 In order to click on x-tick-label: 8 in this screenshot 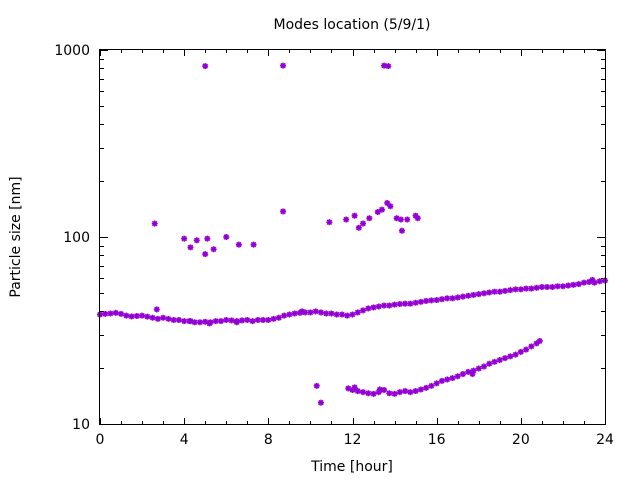, I will do `click(268, 440)`.